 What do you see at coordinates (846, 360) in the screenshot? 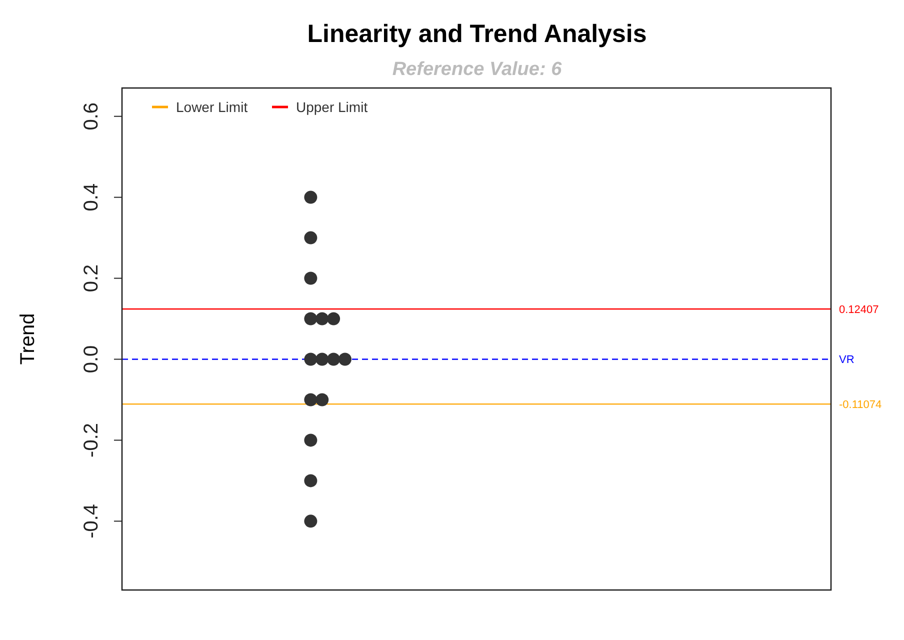
I see `text: VR` at bounding box center [846, 360].